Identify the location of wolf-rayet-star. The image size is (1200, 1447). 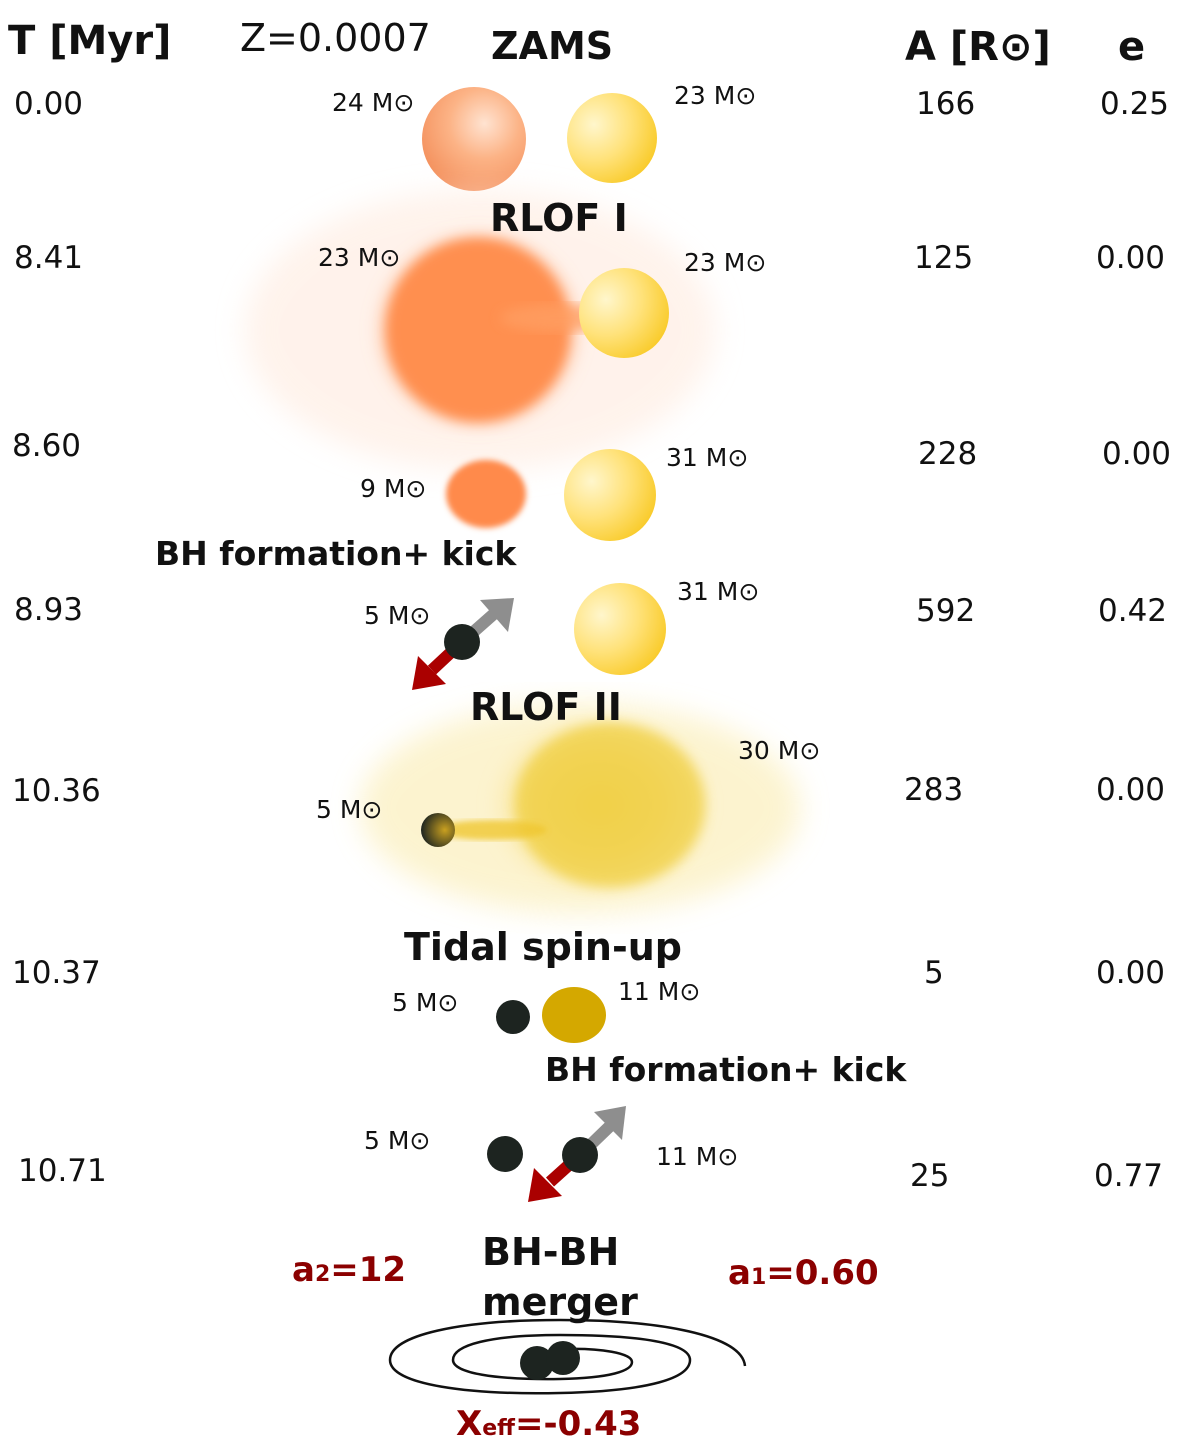
(574, 1015).